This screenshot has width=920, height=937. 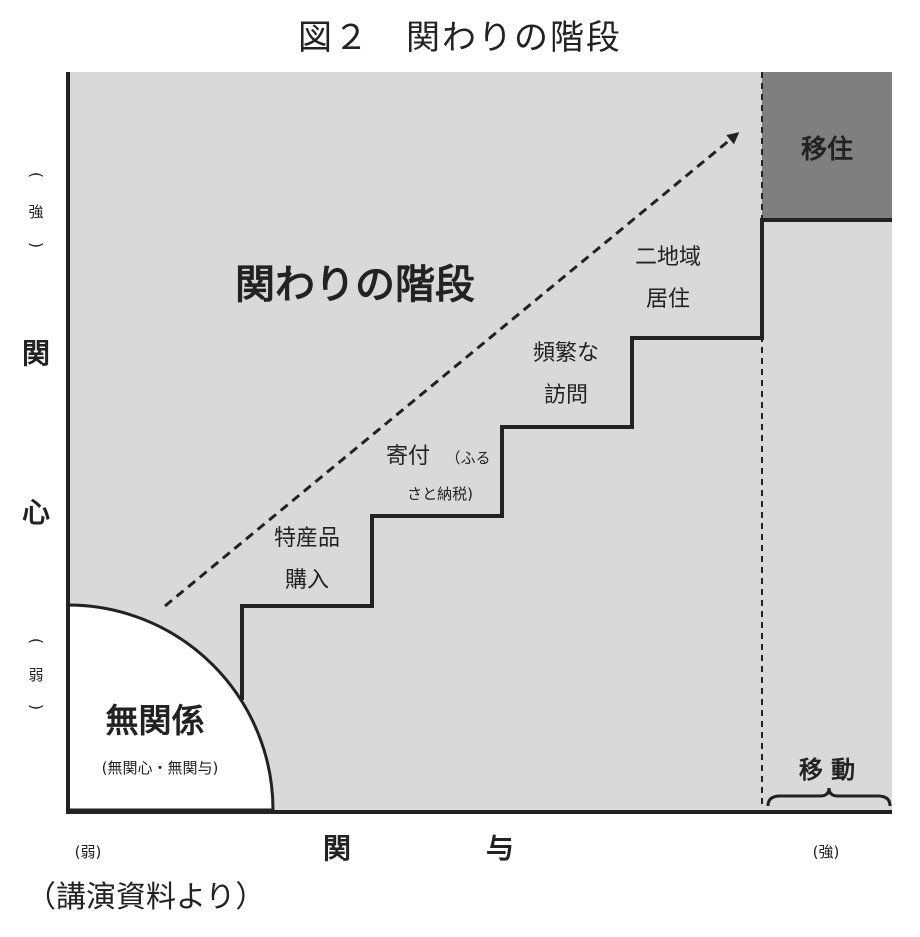 I want to click on step-2-line1-small: （ふる, so click(x=467, y=458).